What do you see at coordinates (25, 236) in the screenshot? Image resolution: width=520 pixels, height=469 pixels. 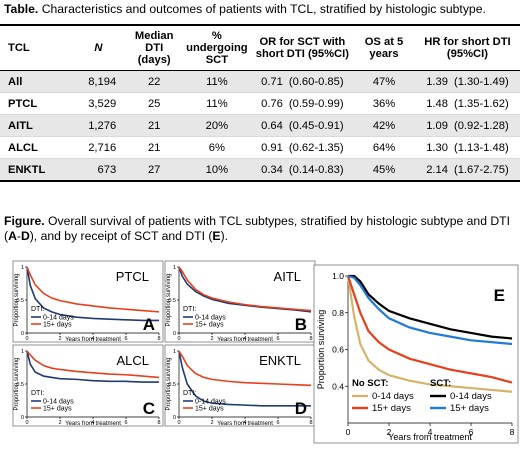 I see `figure-caption-panel-d: D` at bounding box center [25, 236].